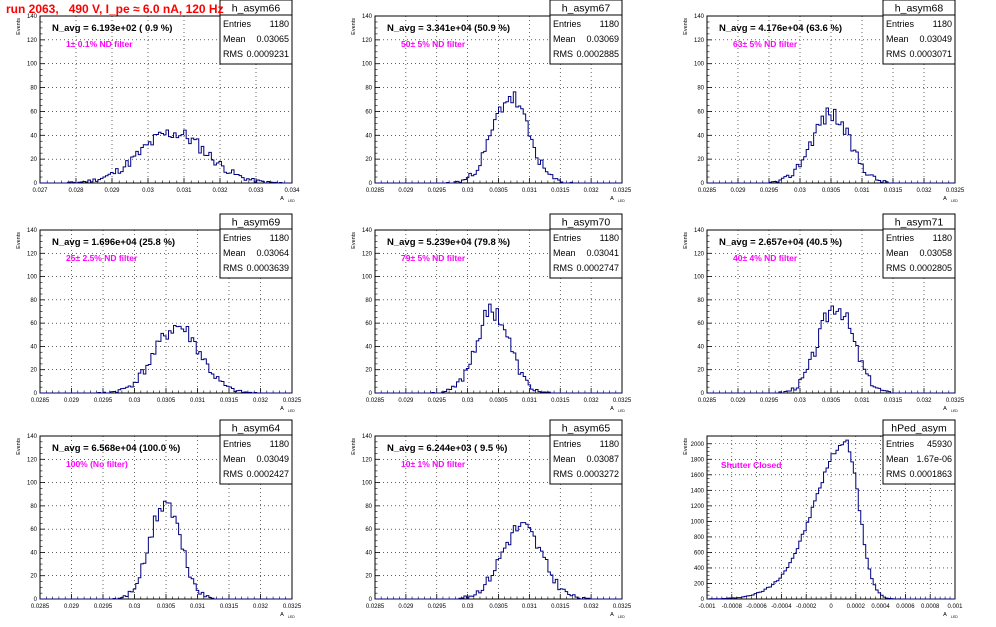  Describe the element at coordinates (586, 429) in the screenshot. I see `stats-box-title: h_asym65` at that location.